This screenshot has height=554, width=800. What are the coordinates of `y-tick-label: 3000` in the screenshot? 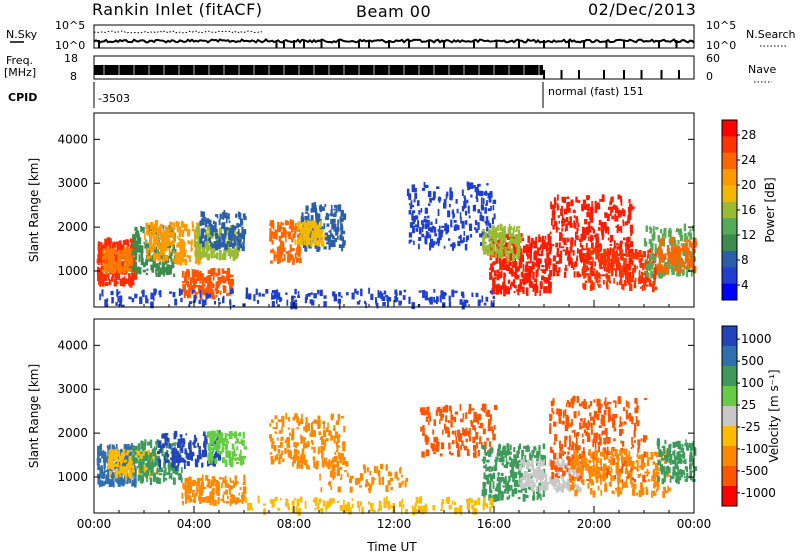 It's located at (72, 183).